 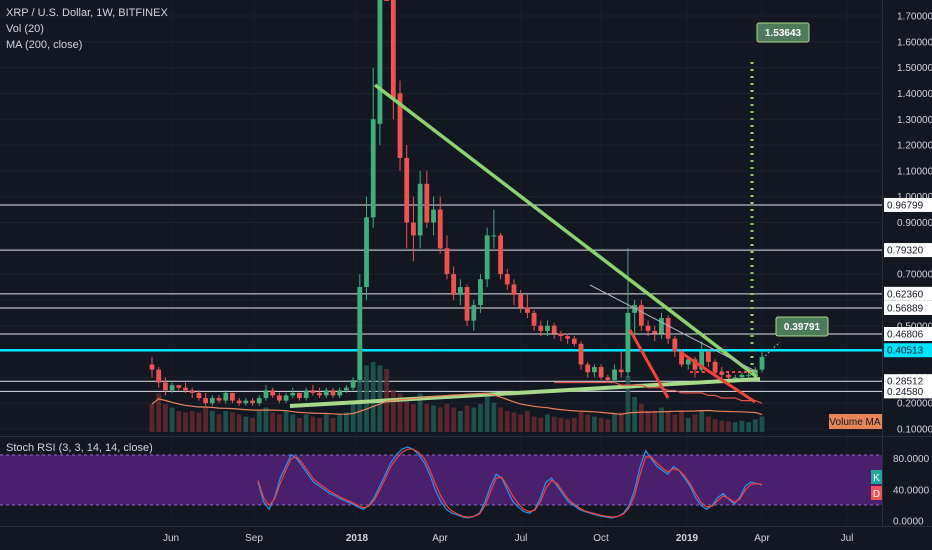 I want to click on minor-trendline, so click(x=673, y=328).